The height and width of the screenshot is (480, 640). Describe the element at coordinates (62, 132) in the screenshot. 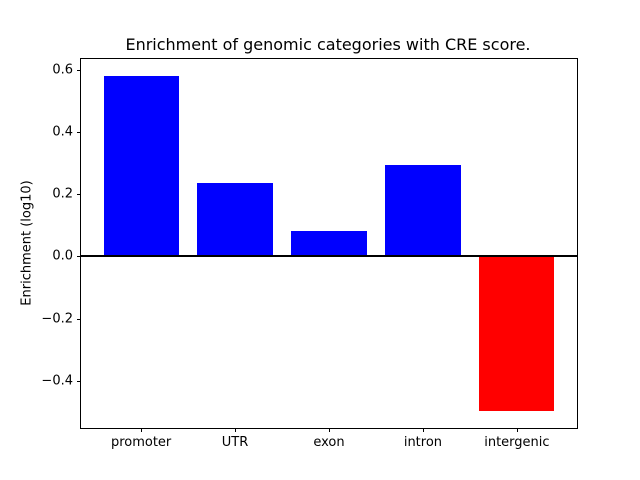

I see `y-tick-label: 0.4` at that location.